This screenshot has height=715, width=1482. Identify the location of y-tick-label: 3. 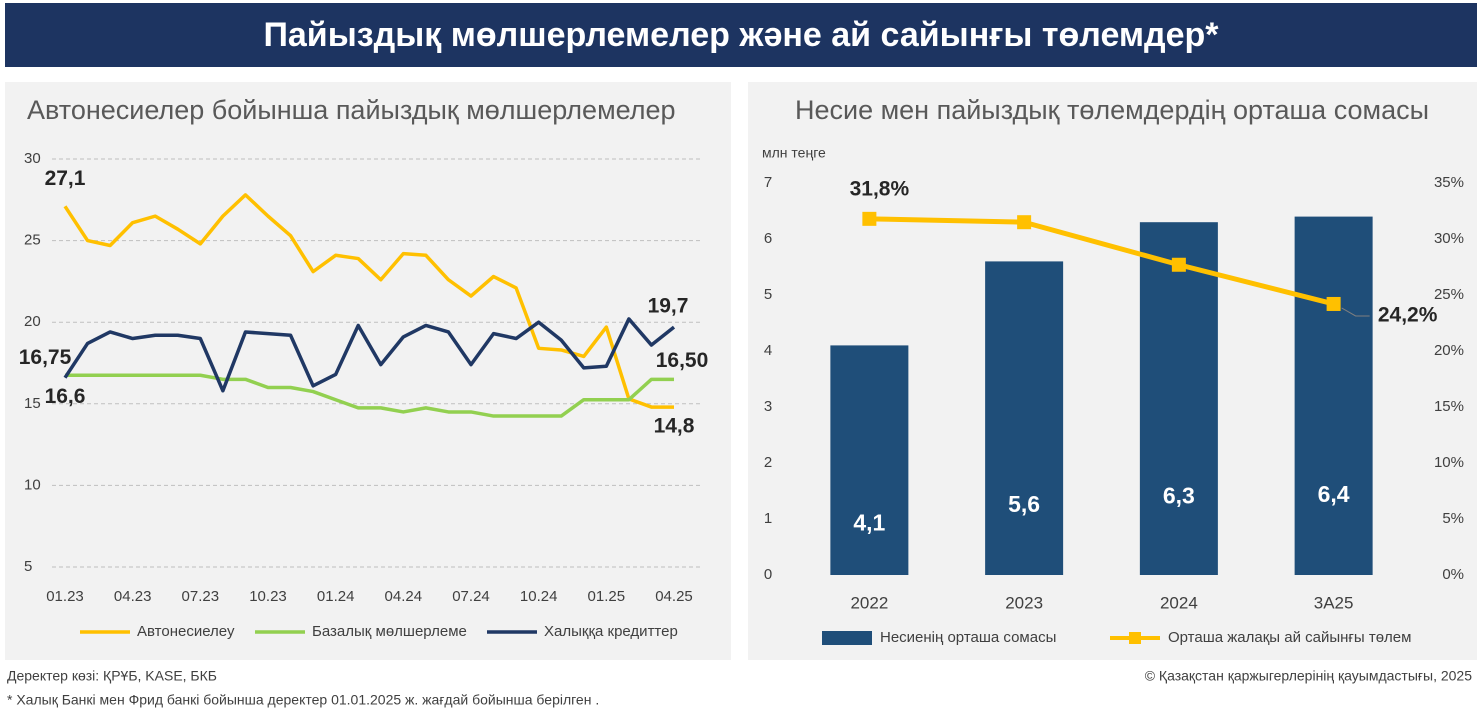
(768, 406).